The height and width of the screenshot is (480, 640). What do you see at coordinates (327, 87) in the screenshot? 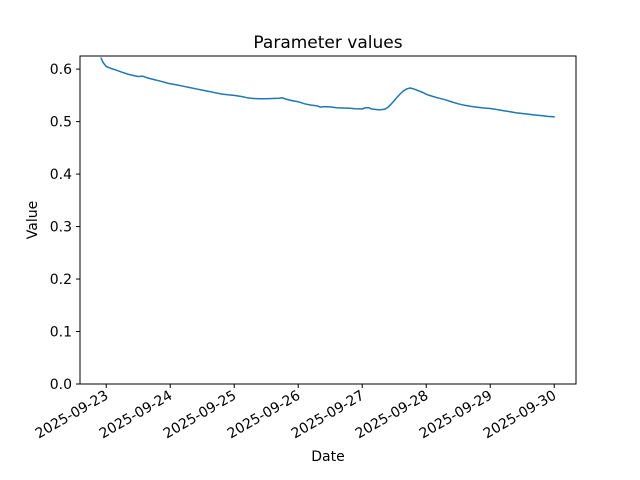
I see `series-line-parameter-value` at bounding box center [327, 87].